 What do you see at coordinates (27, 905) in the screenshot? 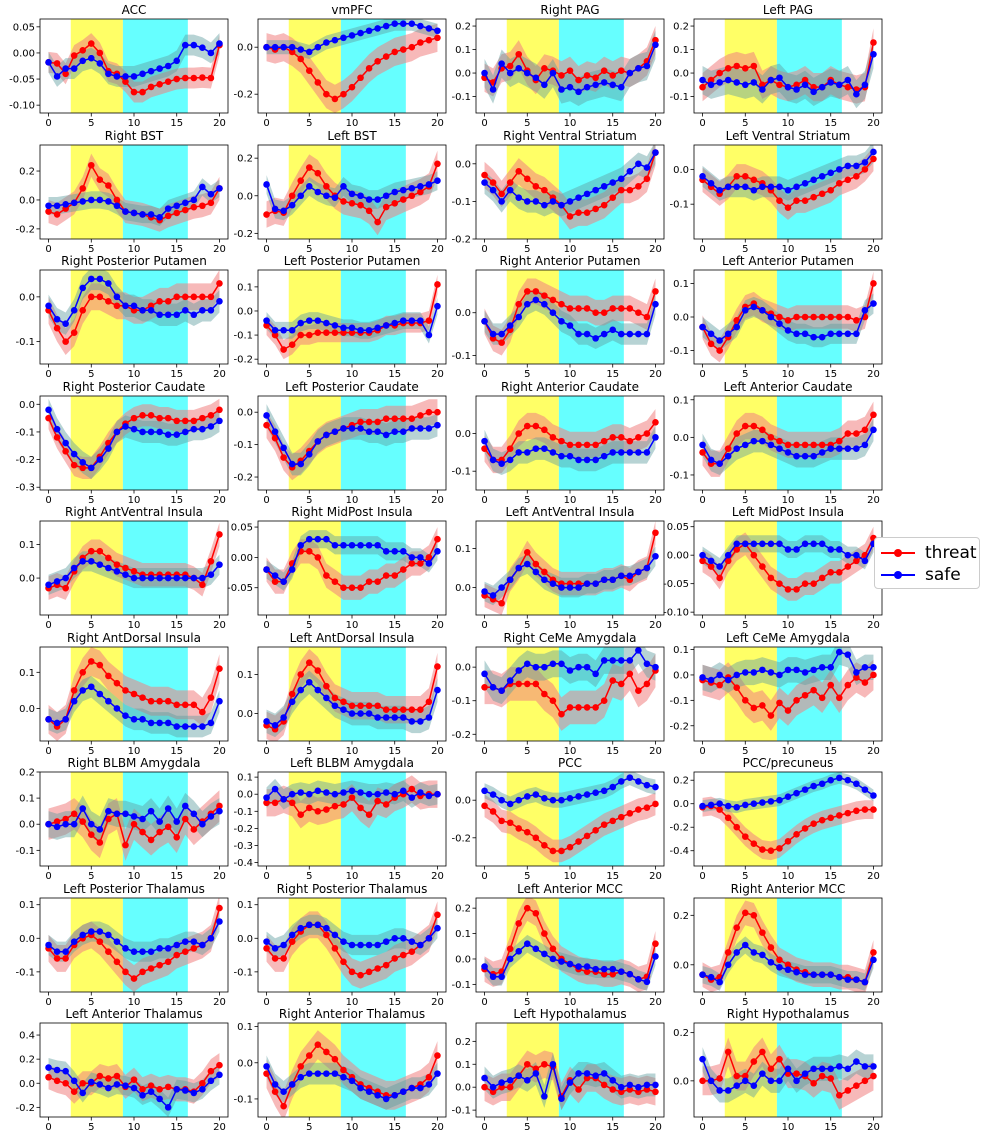
I see `y-tick-label: 0.1` at bounding box center [27, 905].